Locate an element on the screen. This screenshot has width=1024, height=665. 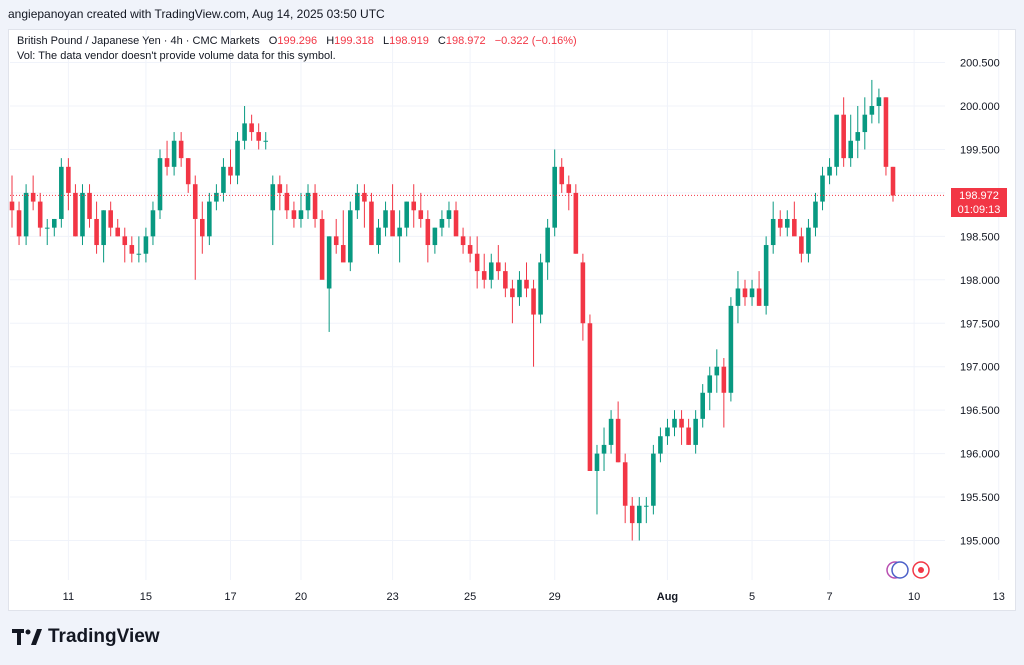
time-tick-label: 13 is located at coordinates (999, 597).